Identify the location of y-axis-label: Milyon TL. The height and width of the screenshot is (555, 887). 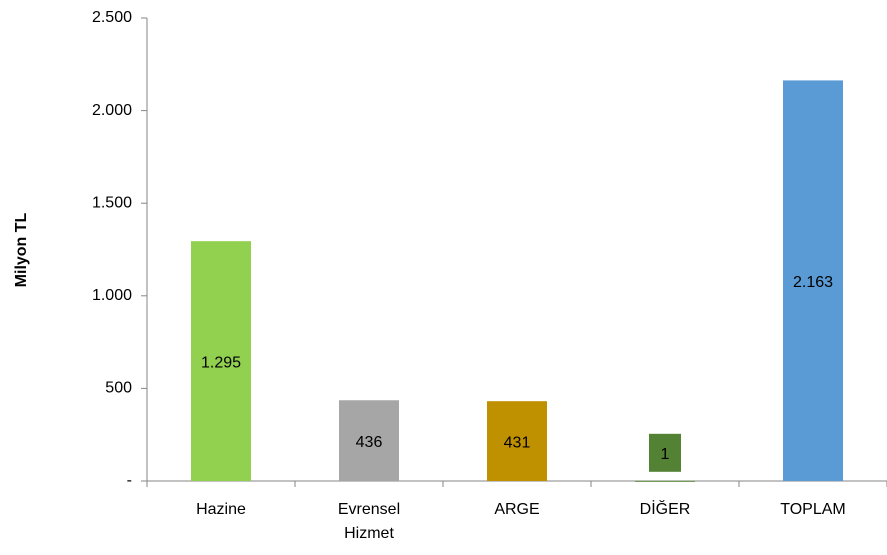
(21, 249).